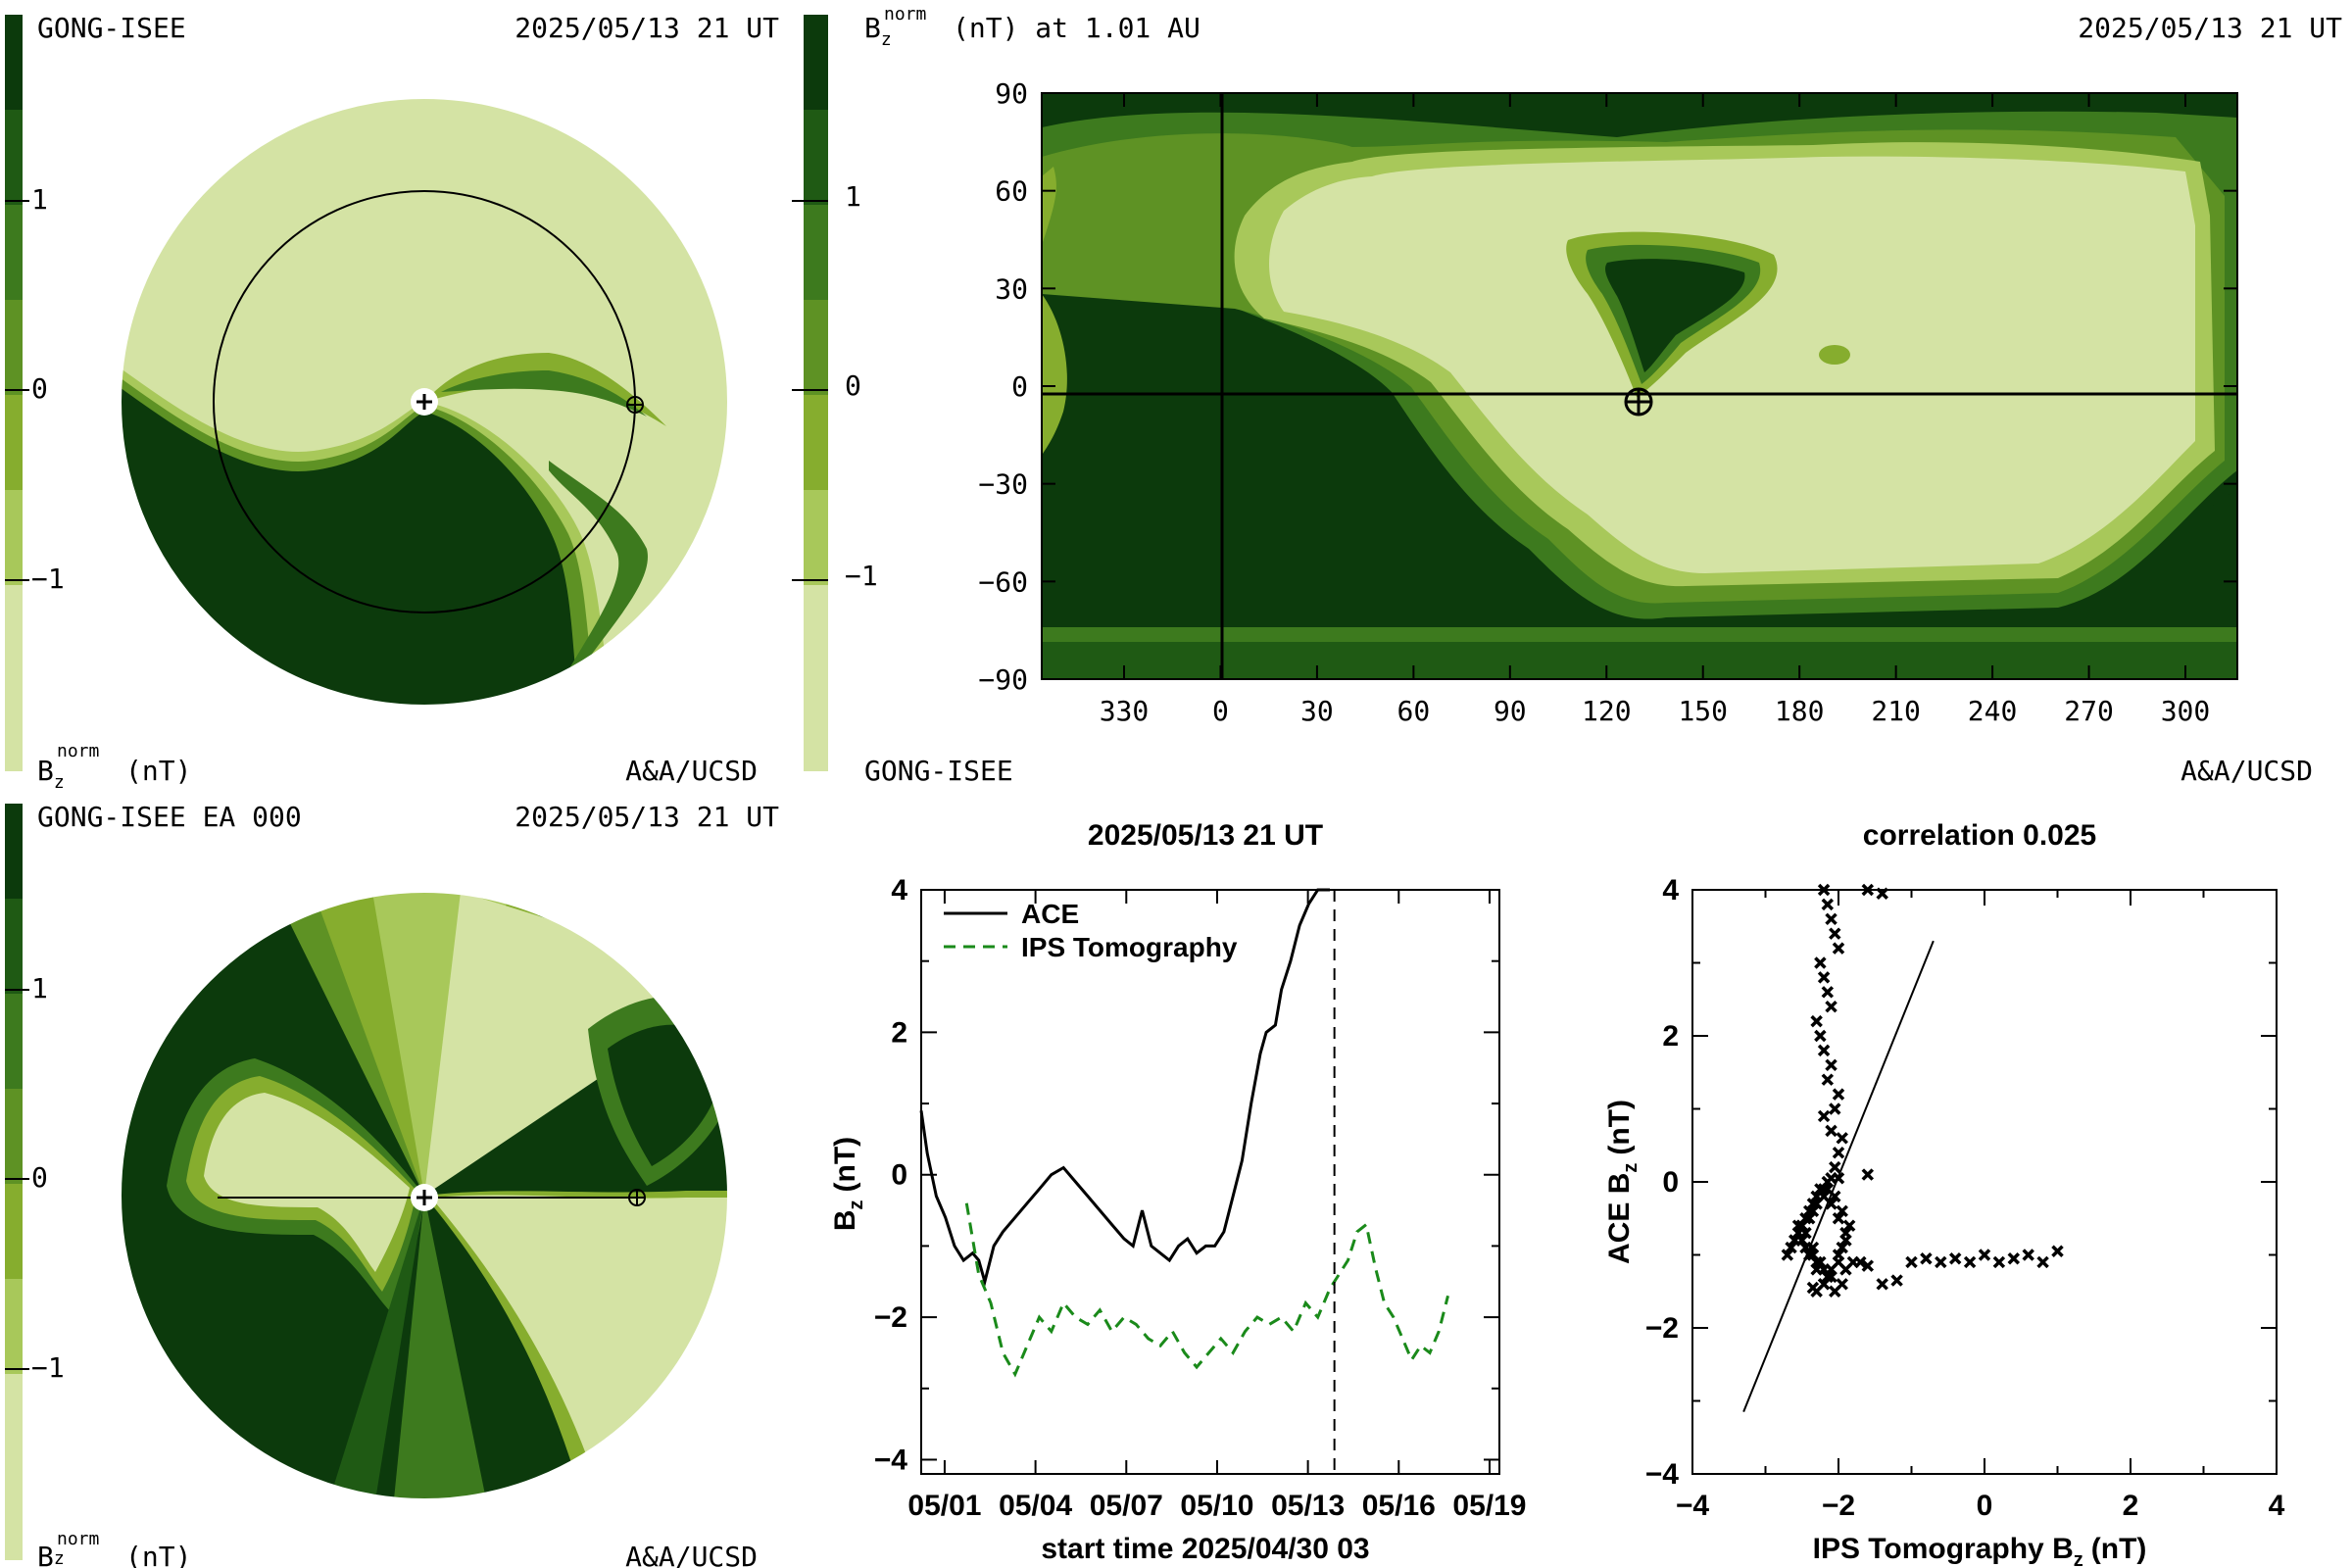 The image size is (2352, 1568). What do you see at coordinates (1003, 581) in the screenshot?
I see `map-ytick-label: −60` at bounding box center [1003, 581].